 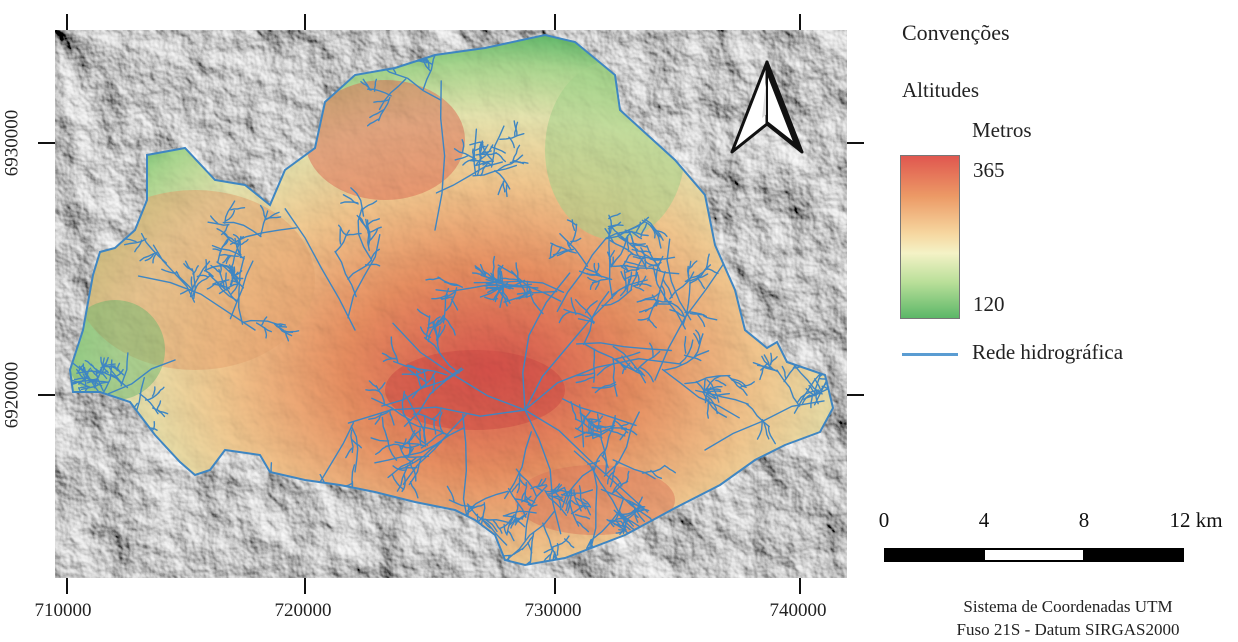 What do you see at coordinates (63, 610) in the screenshot?
I see `x-tick-label: 710000` at bounding box center [63, 610].